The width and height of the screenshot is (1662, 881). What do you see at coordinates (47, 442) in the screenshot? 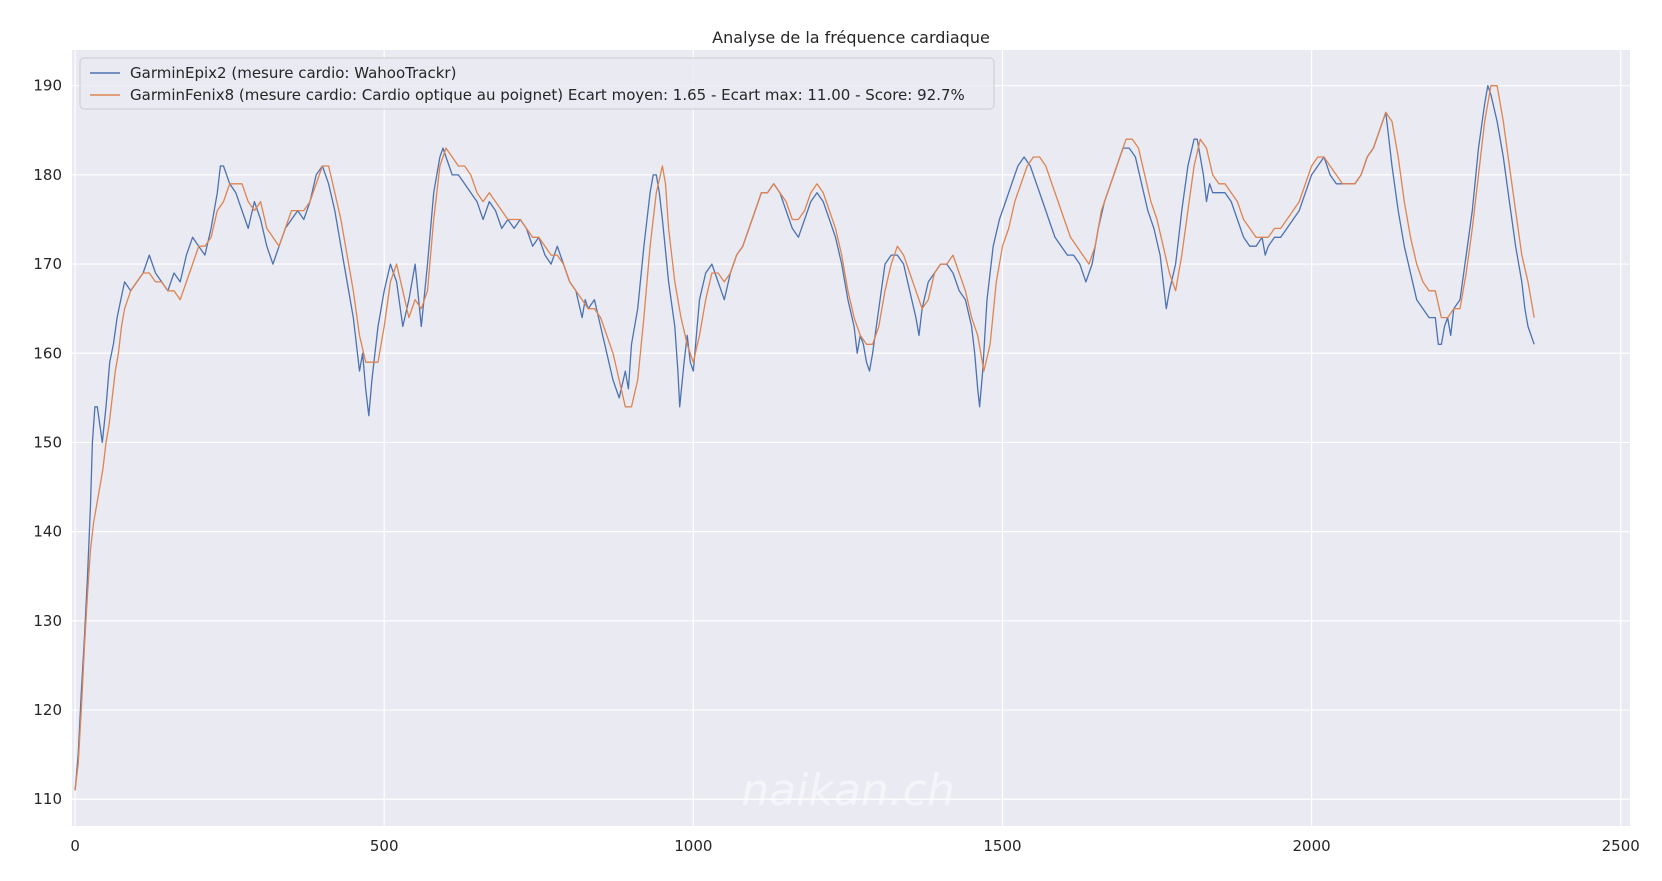
I see `y-tick-label: 150` at bounding box center [47, 442].